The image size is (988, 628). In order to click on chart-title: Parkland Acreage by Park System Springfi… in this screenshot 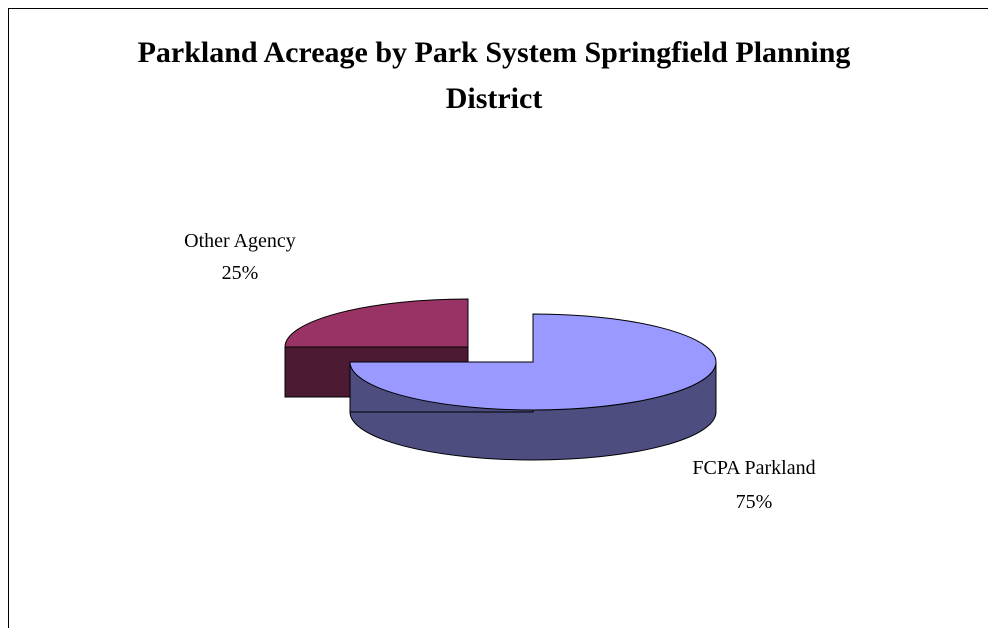, I will do `click(494, 75)`.